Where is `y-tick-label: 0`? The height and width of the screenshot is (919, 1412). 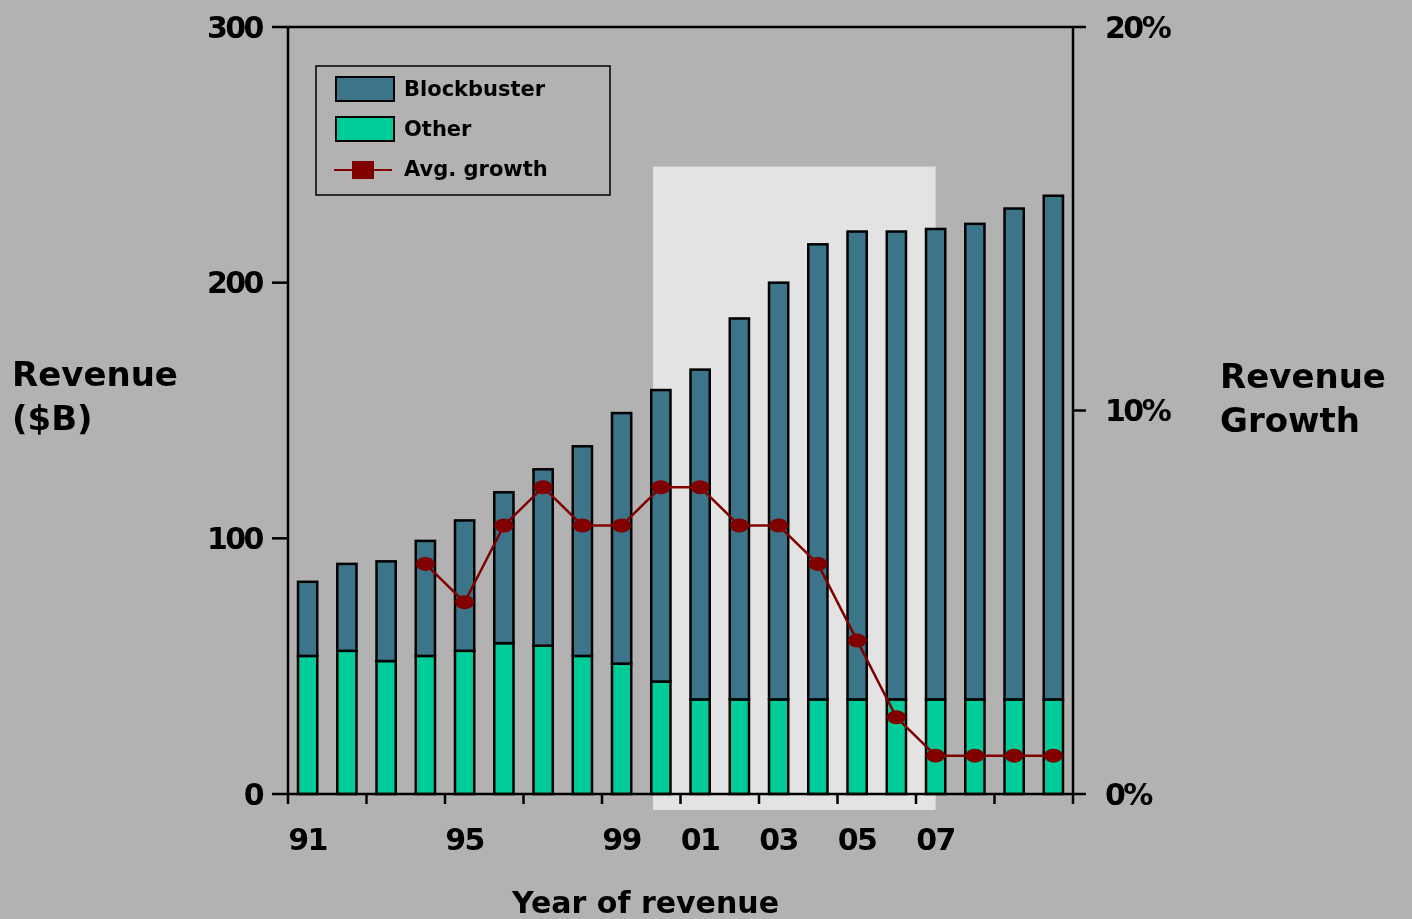
y-tick-label: 0 is located at coordinates (253, 794).